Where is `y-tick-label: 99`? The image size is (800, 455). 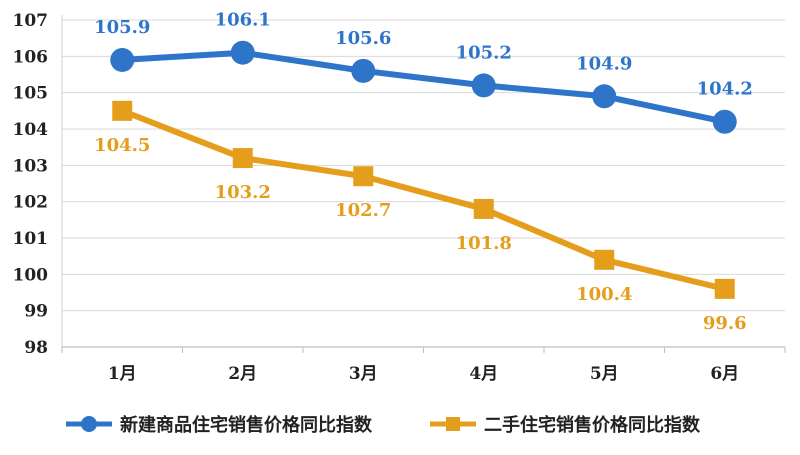
y-tick-label: 99 is located at coordinates (36, 312).